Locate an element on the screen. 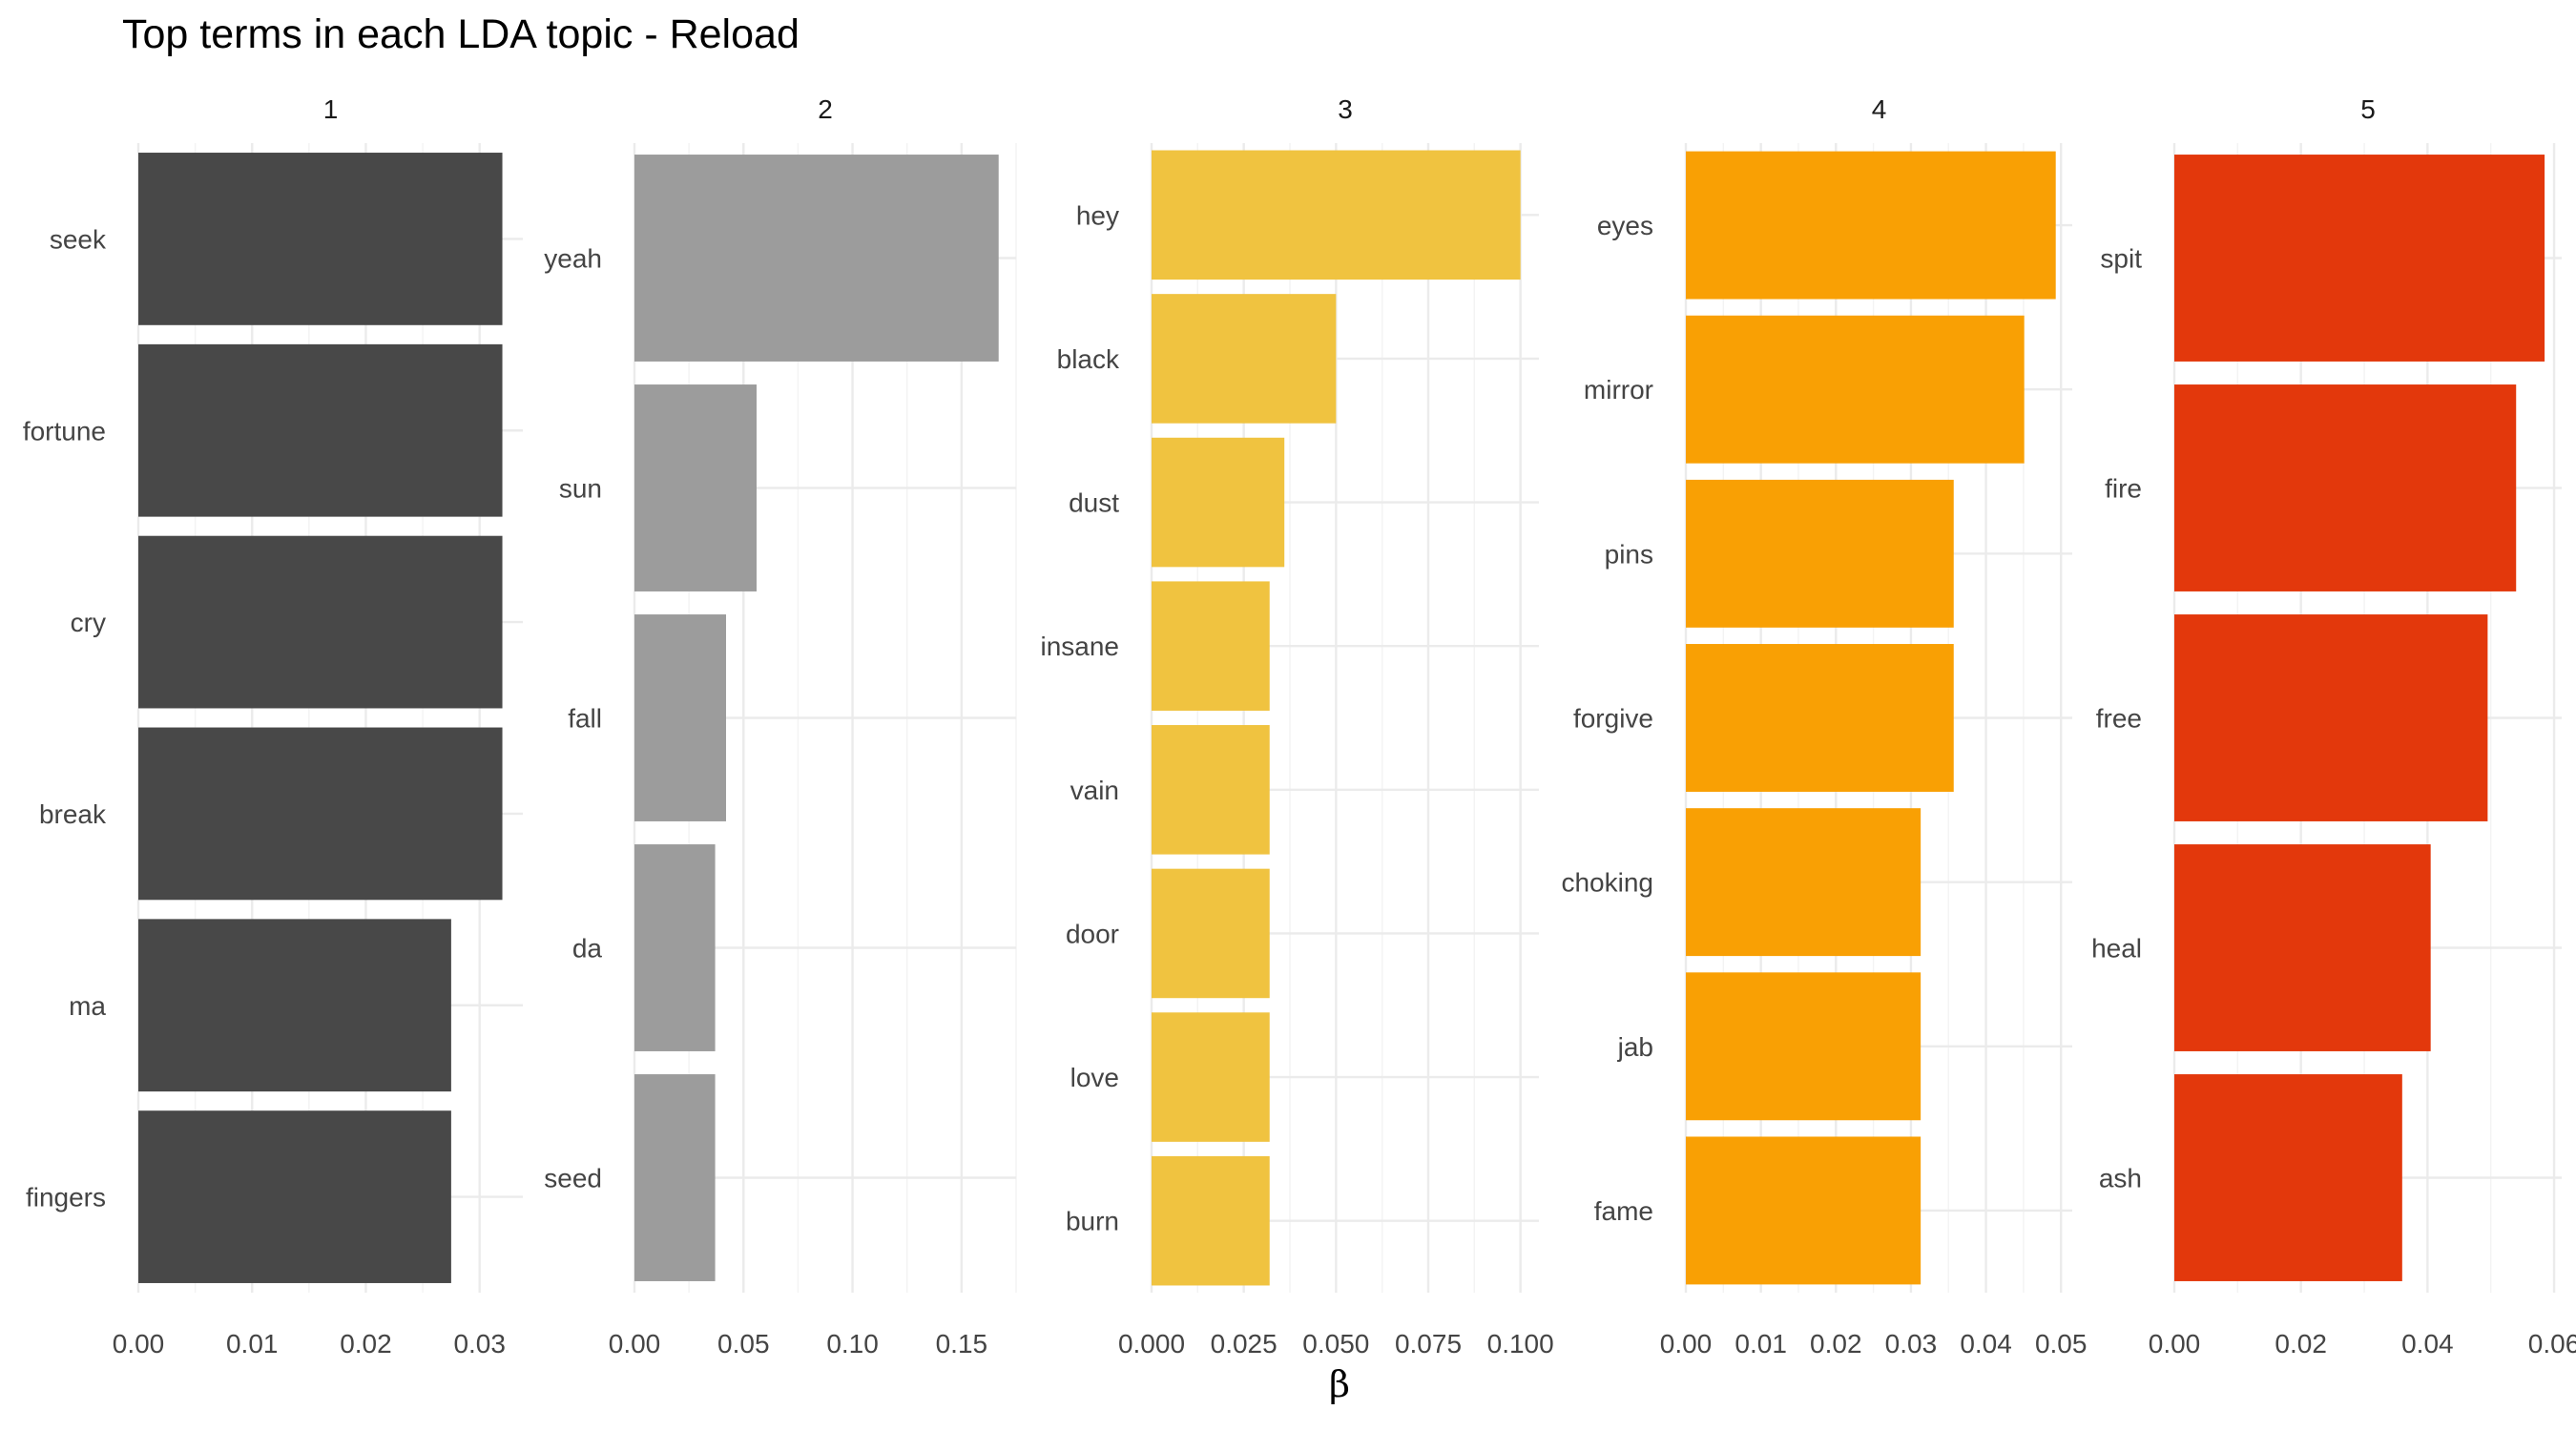 The height and width of the screenshot is (1431, 2576). category-label: choking is located at coordinates (1607, 883).